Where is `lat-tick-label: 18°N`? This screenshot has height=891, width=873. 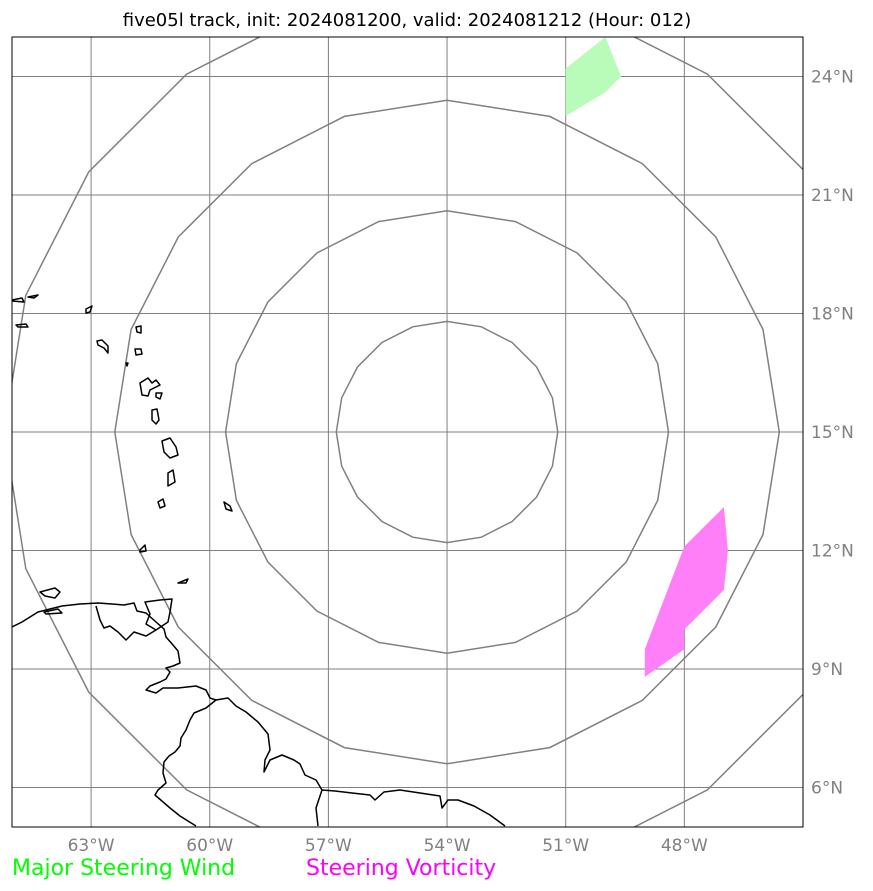
lat-tick-label: 18°N is located at coordinates (832, 315).